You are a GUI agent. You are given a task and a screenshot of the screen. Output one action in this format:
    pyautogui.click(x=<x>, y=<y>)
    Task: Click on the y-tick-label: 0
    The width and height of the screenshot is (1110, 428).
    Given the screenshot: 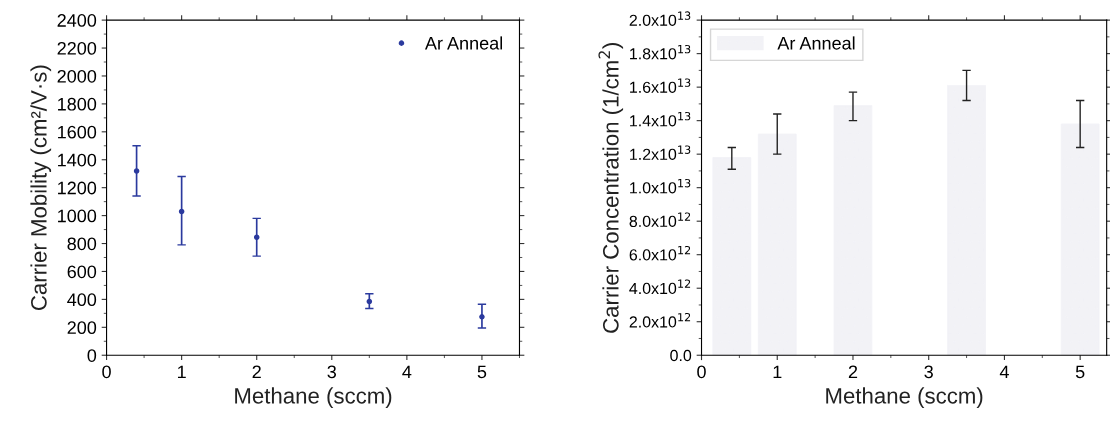 What is the action you would take?
    pyautogui.click(x=92, y=355)
    